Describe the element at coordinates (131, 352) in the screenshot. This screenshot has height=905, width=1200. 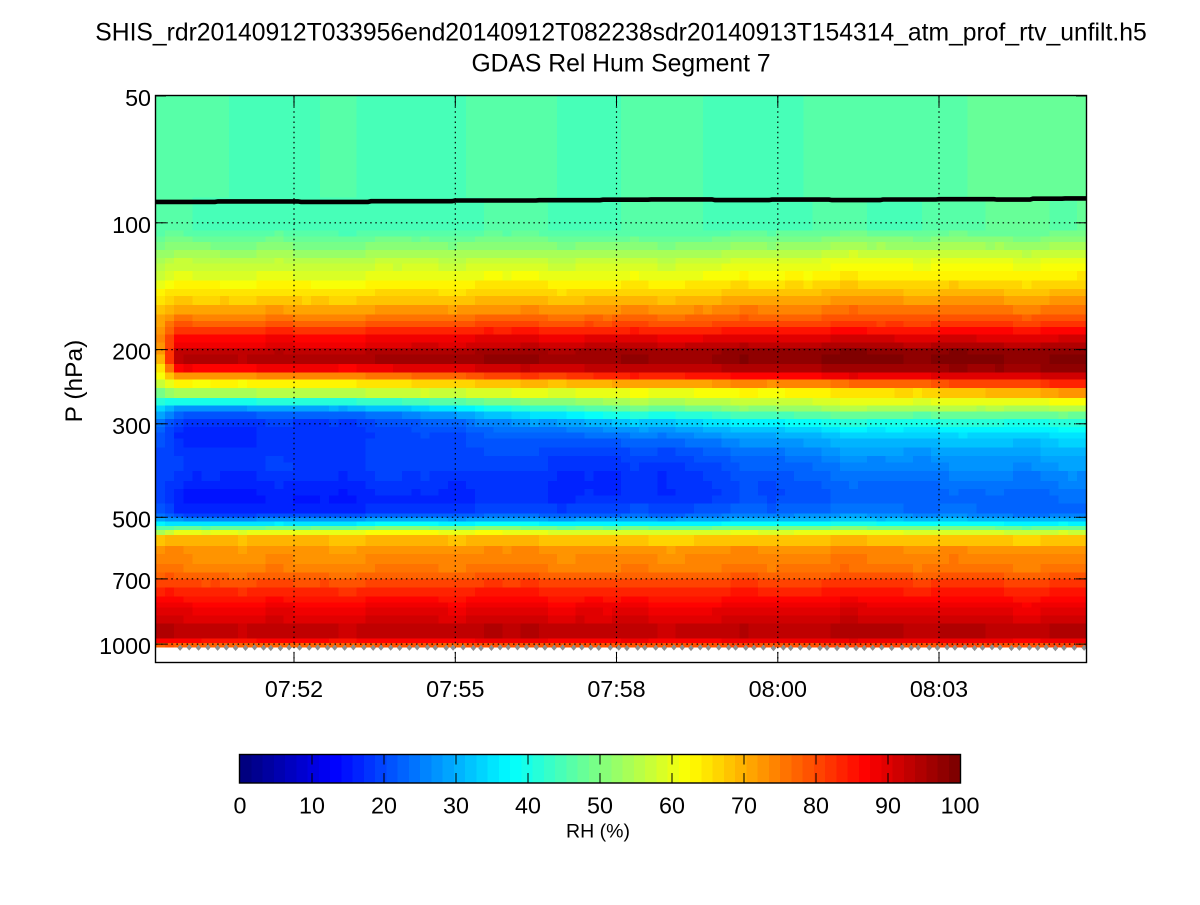
I see `svg-text: 200` at that location.